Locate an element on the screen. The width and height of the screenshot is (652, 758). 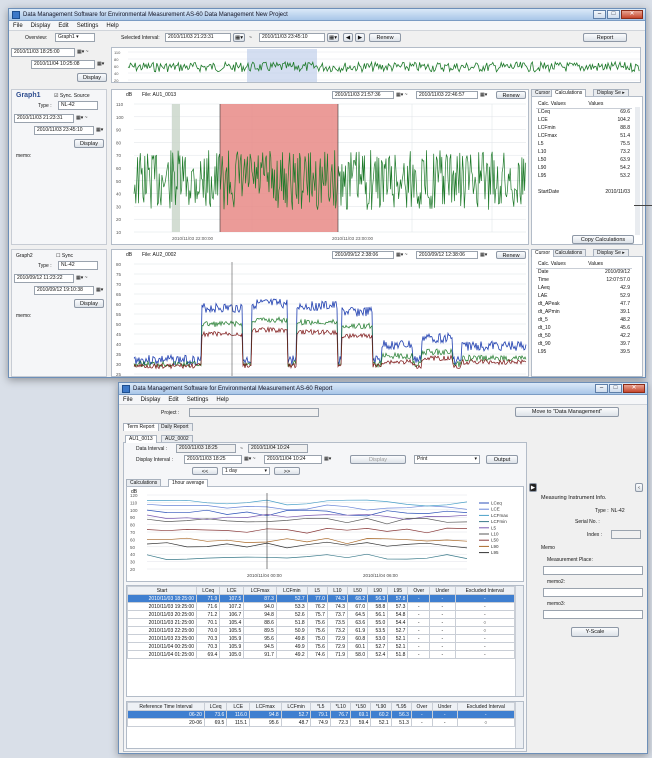
graph1-end-field: 2010/11/03 23:45:10 is located at coordinates (64, 130).